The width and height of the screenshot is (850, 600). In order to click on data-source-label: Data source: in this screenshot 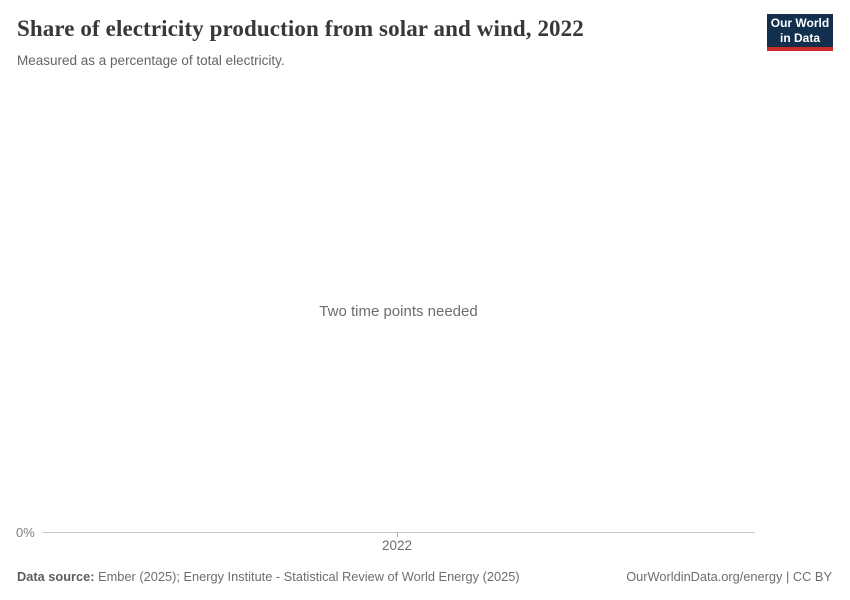, I will do `click(56, 576)`.